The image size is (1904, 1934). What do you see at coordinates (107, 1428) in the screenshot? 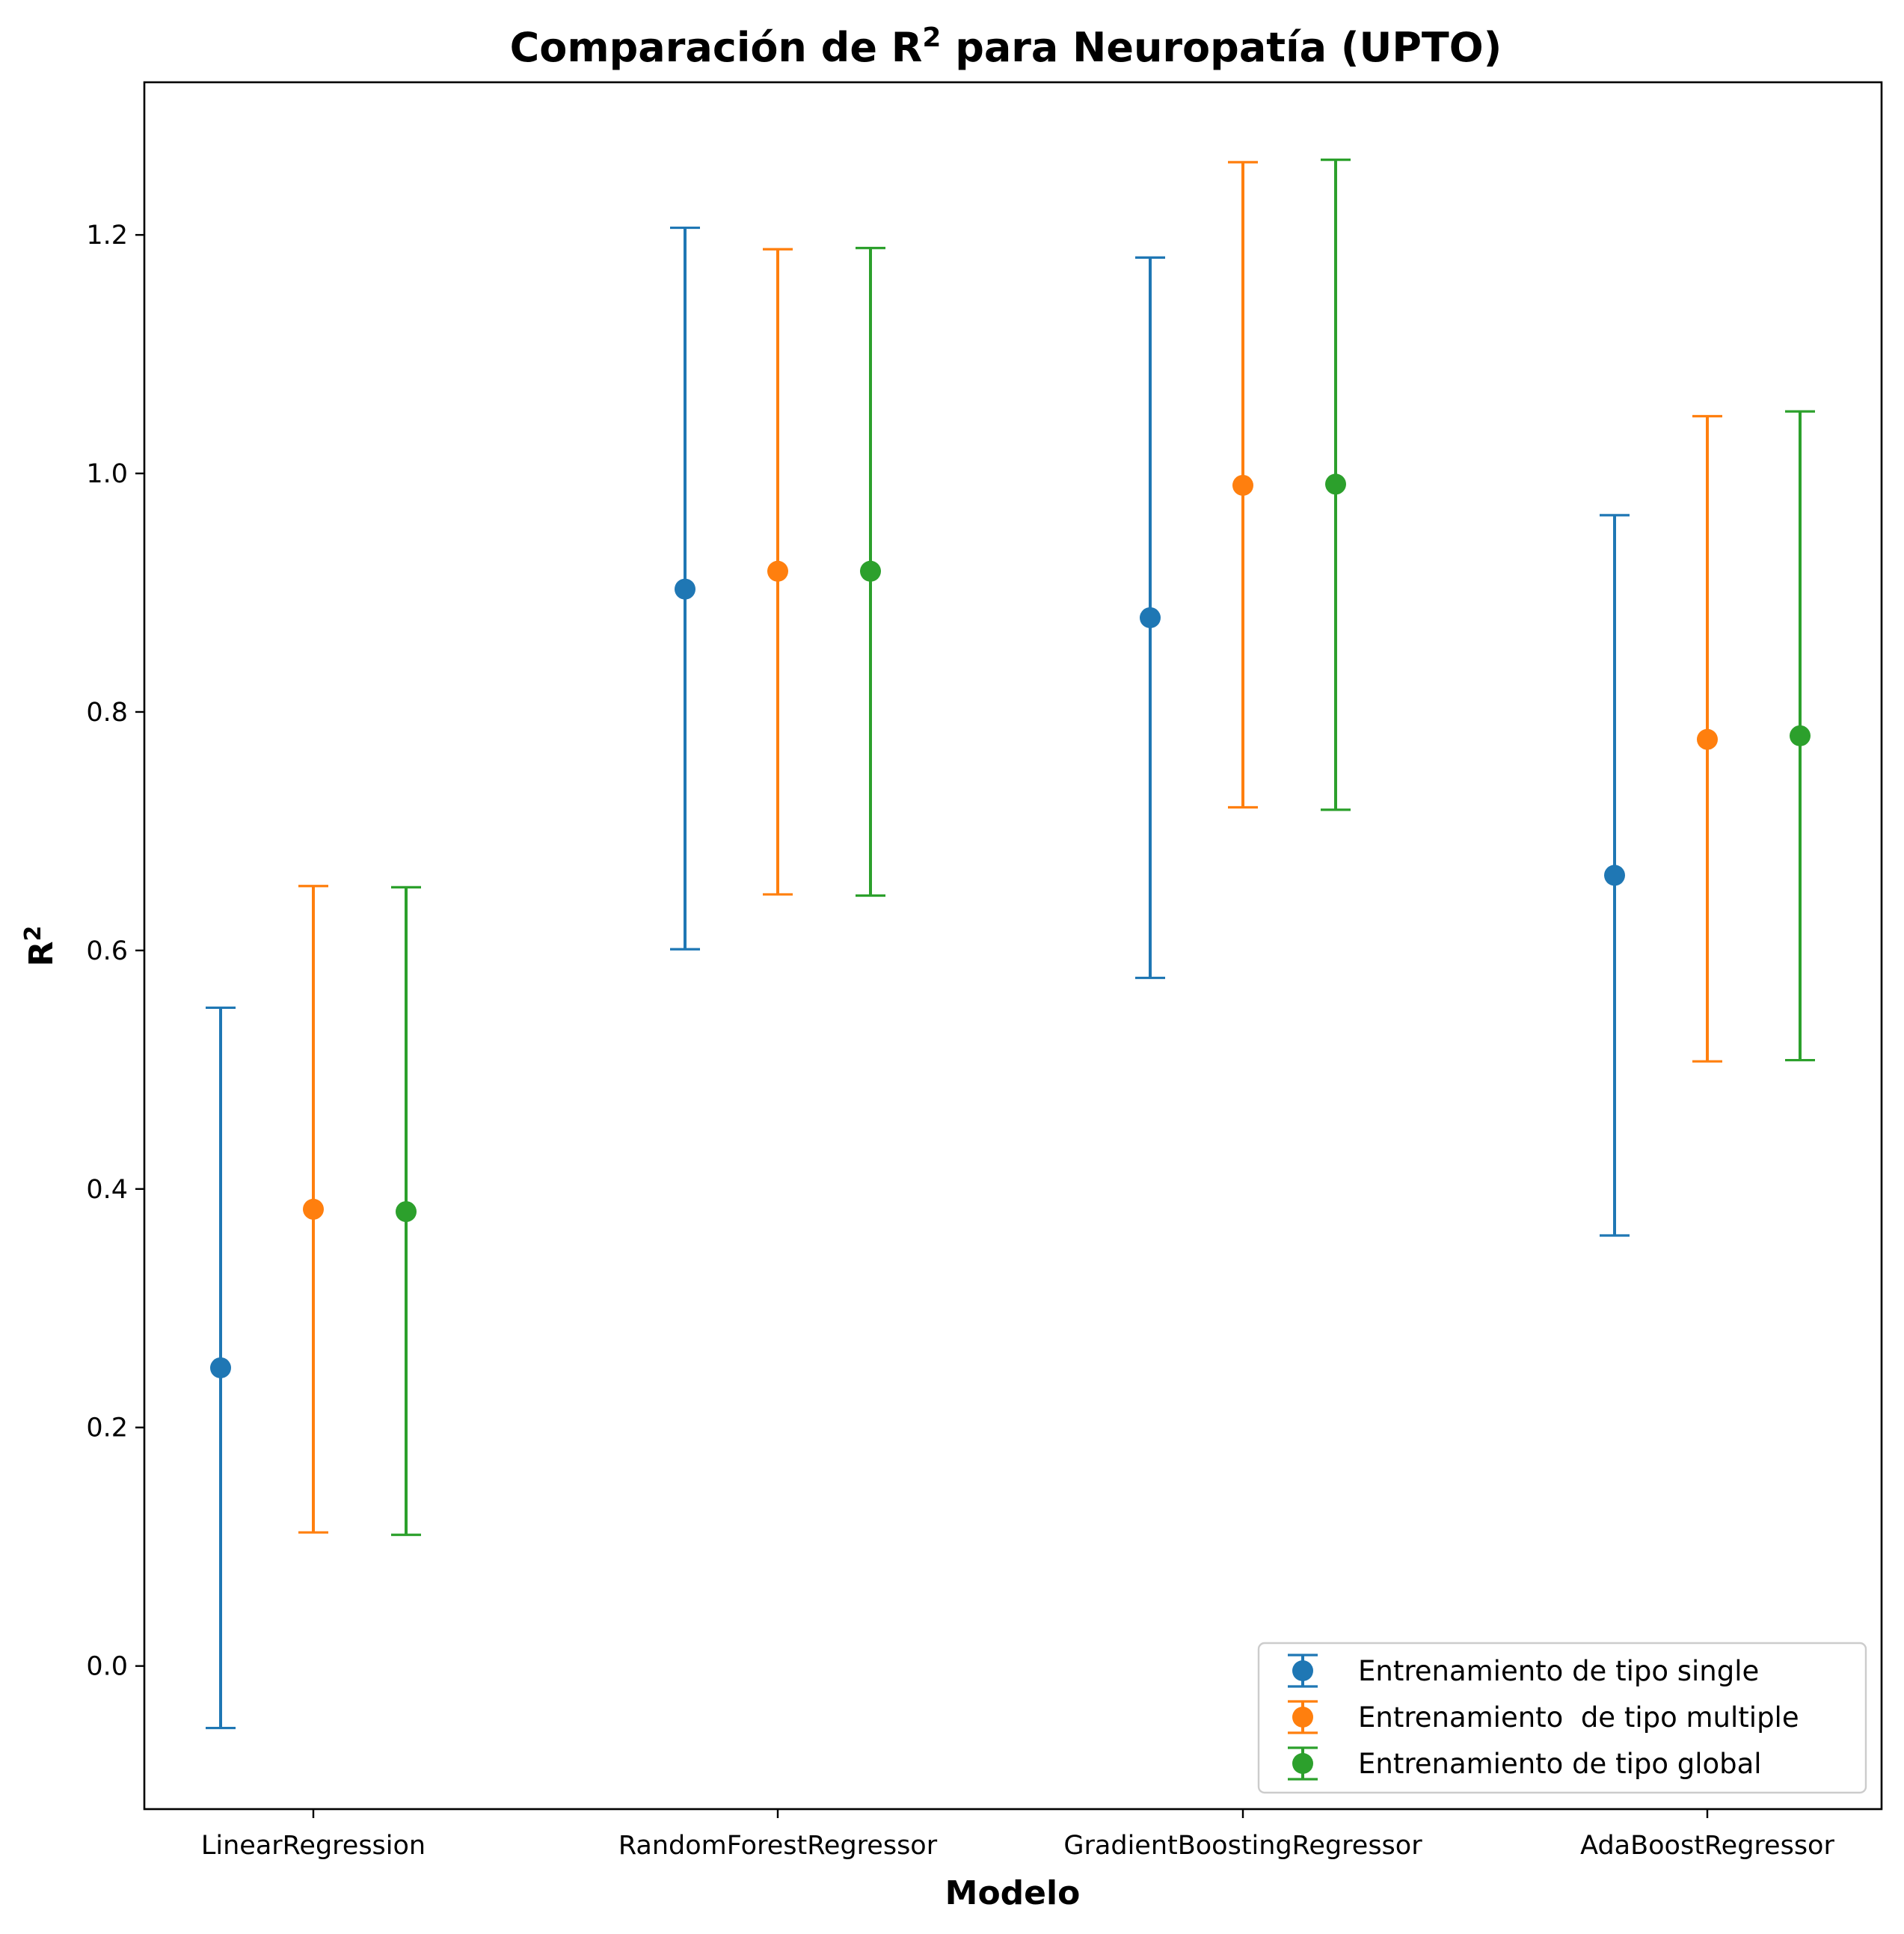
I see `y-tick-label: 0.2` at bounding box center [107, 1428].